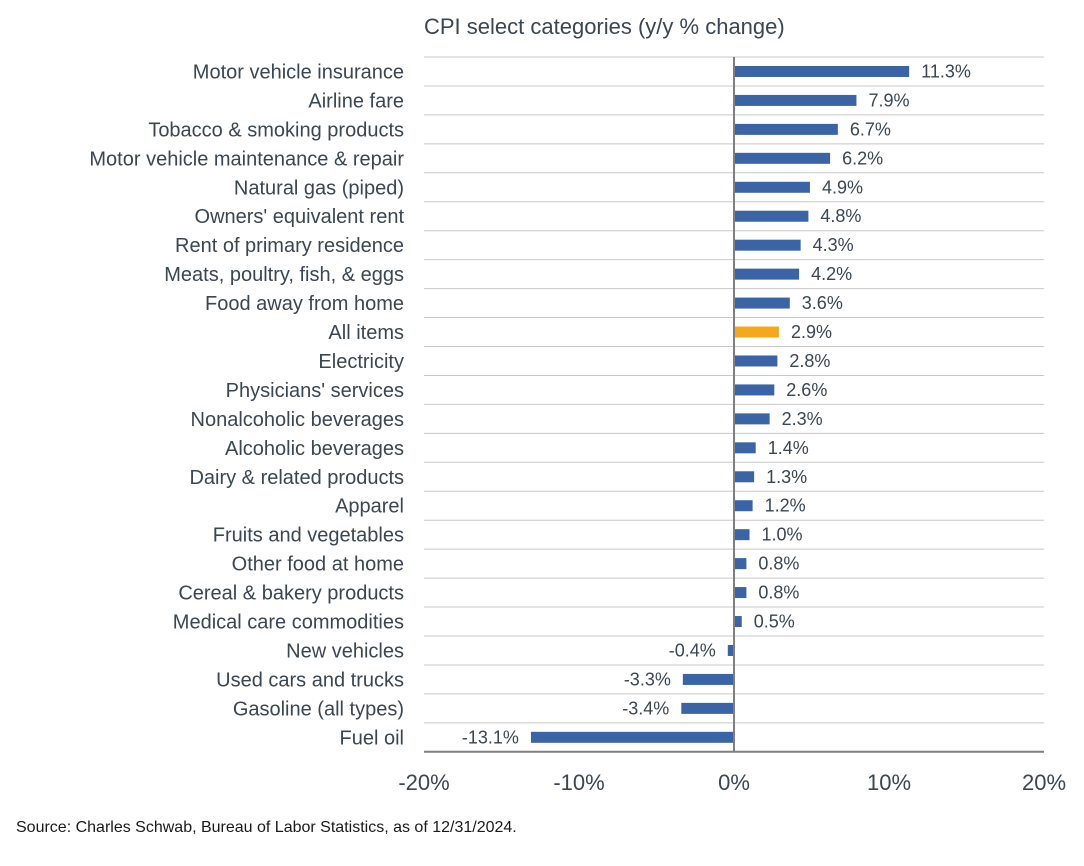 This screenshot has width=1084, height=866. I want to click on data-label: 7.9%, so click(888, 100).